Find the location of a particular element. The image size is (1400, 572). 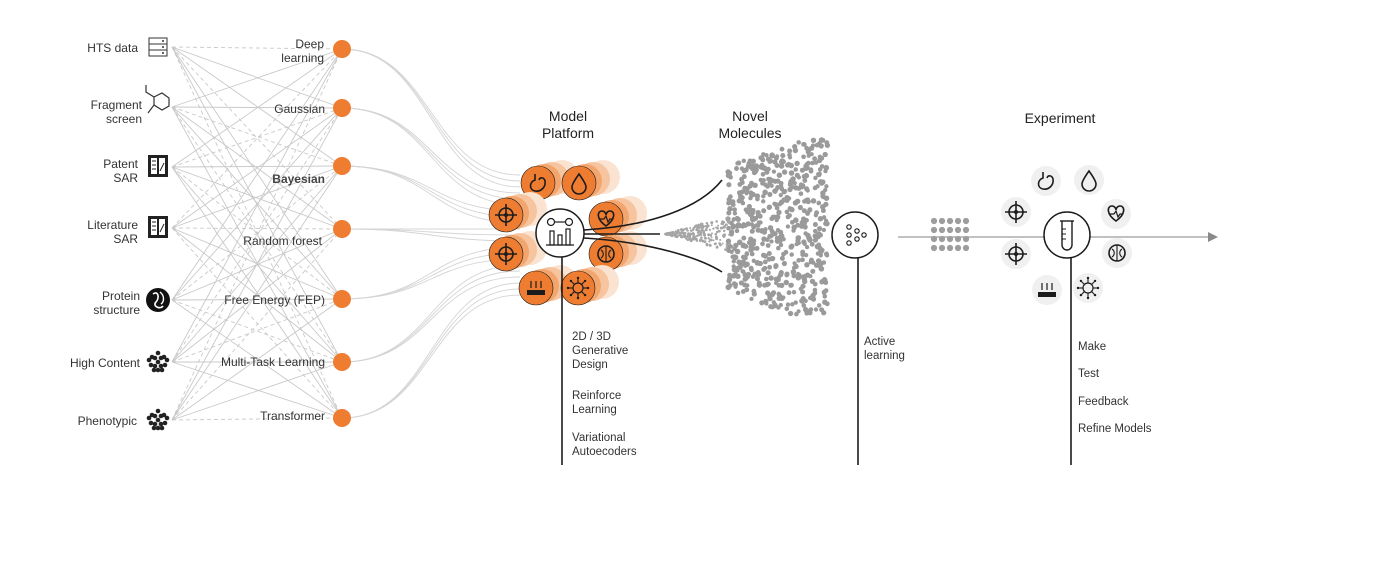

stomach-icon-bubble is located at coordinates (1046, 181).